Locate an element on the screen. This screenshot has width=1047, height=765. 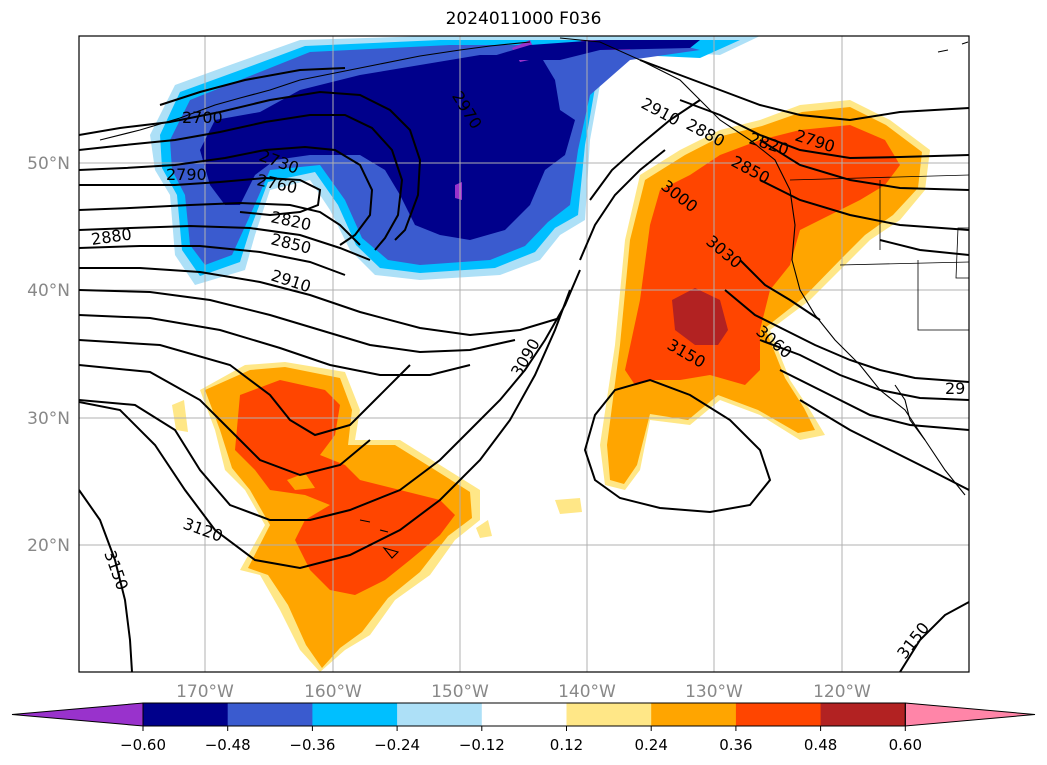
colorbar-tick-label: −0.48 is located at coordinates (228, 745).